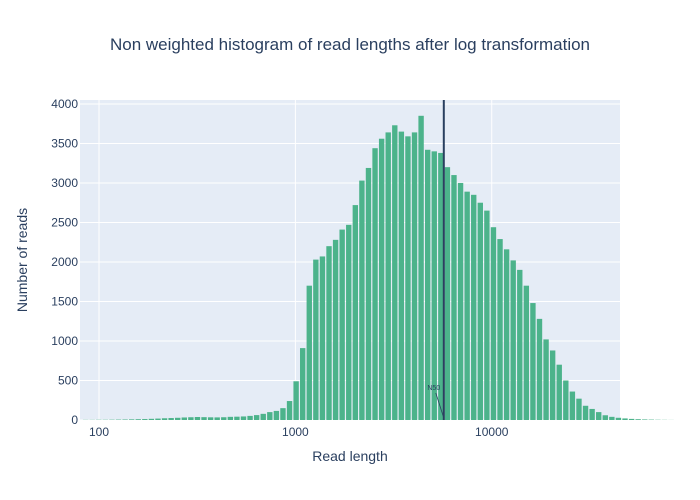 The height and width of the screenshot is (500, 700). What do you see at coordinates (68, 380) in the screenshot?
I see `y-tick-label: 500` at bounding box center [68, 380].